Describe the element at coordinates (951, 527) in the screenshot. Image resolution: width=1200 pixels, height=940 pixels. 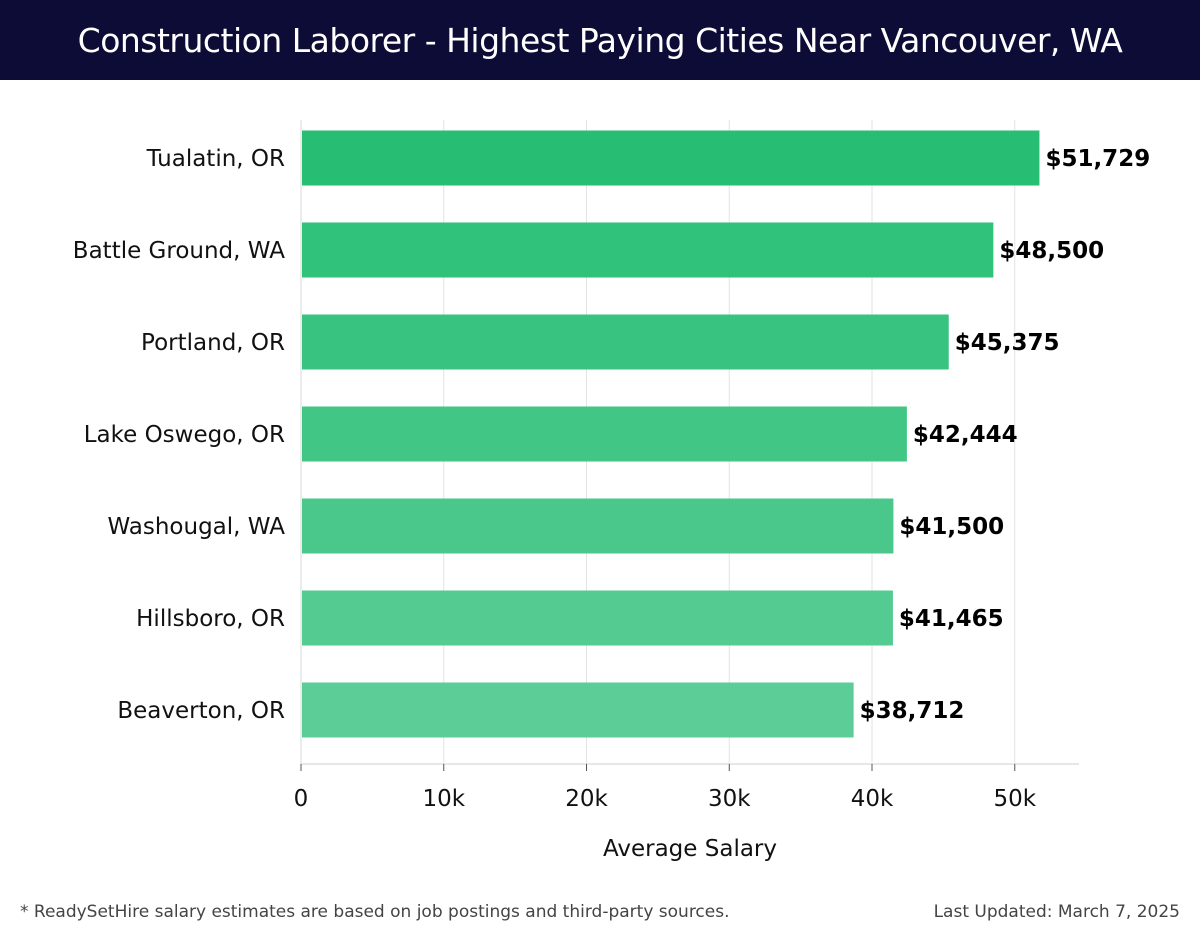
I see `data-label: $41,500` at that location.